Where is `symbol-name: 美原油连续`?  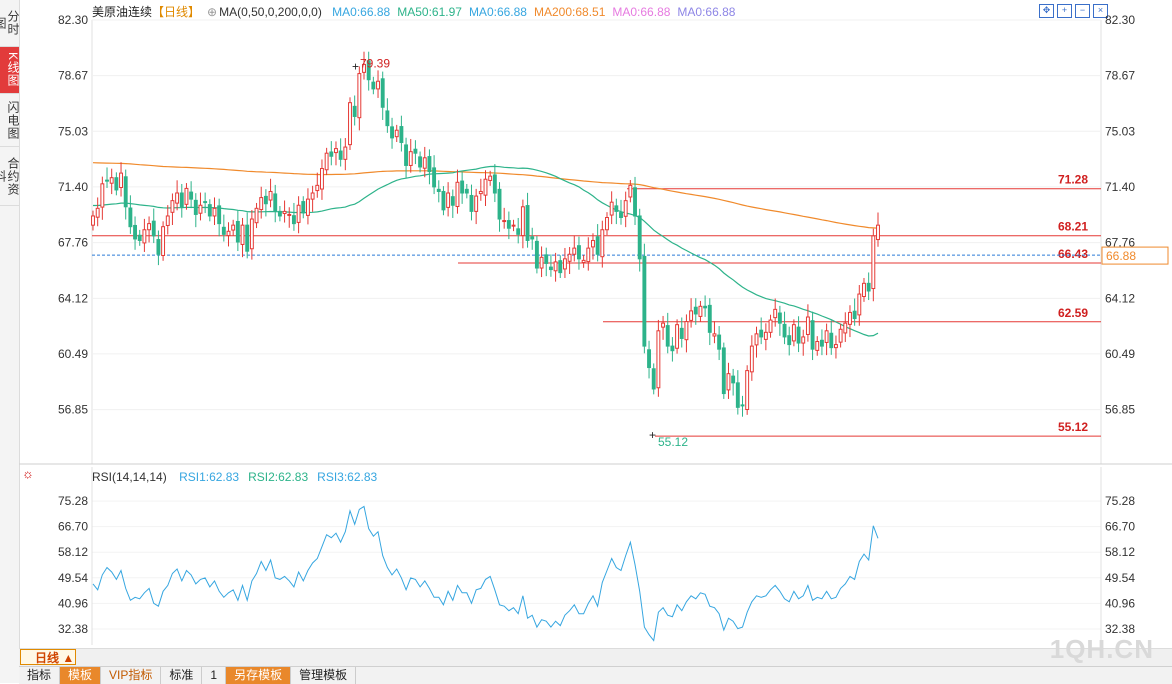
symbol-name: 美原油连续 is located at coordinates (122, 12).